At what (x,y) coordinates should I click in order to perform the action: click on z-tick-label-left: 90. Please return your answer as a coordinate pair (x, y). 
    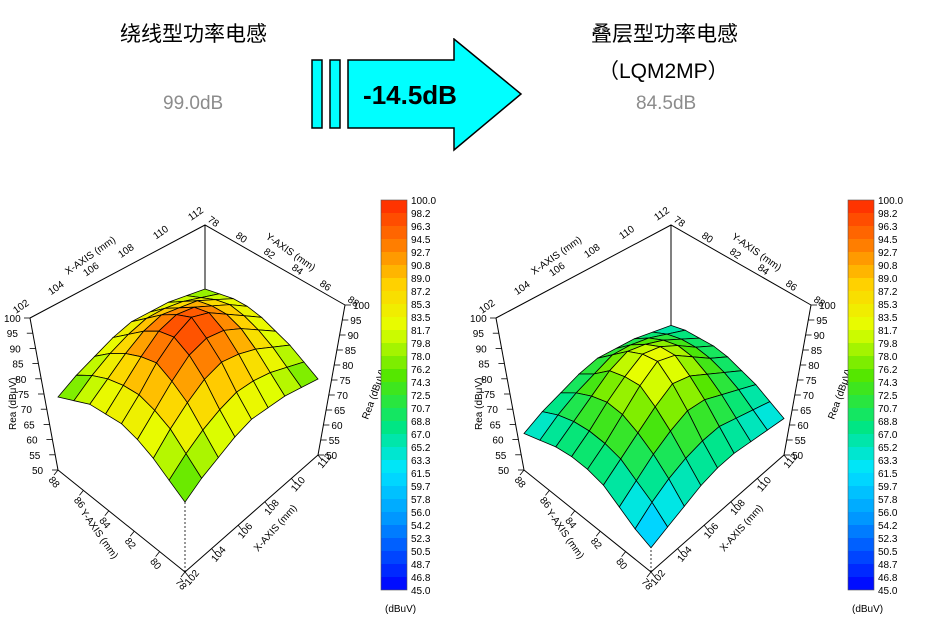
    Looking at the image, I should click on (482, 349).